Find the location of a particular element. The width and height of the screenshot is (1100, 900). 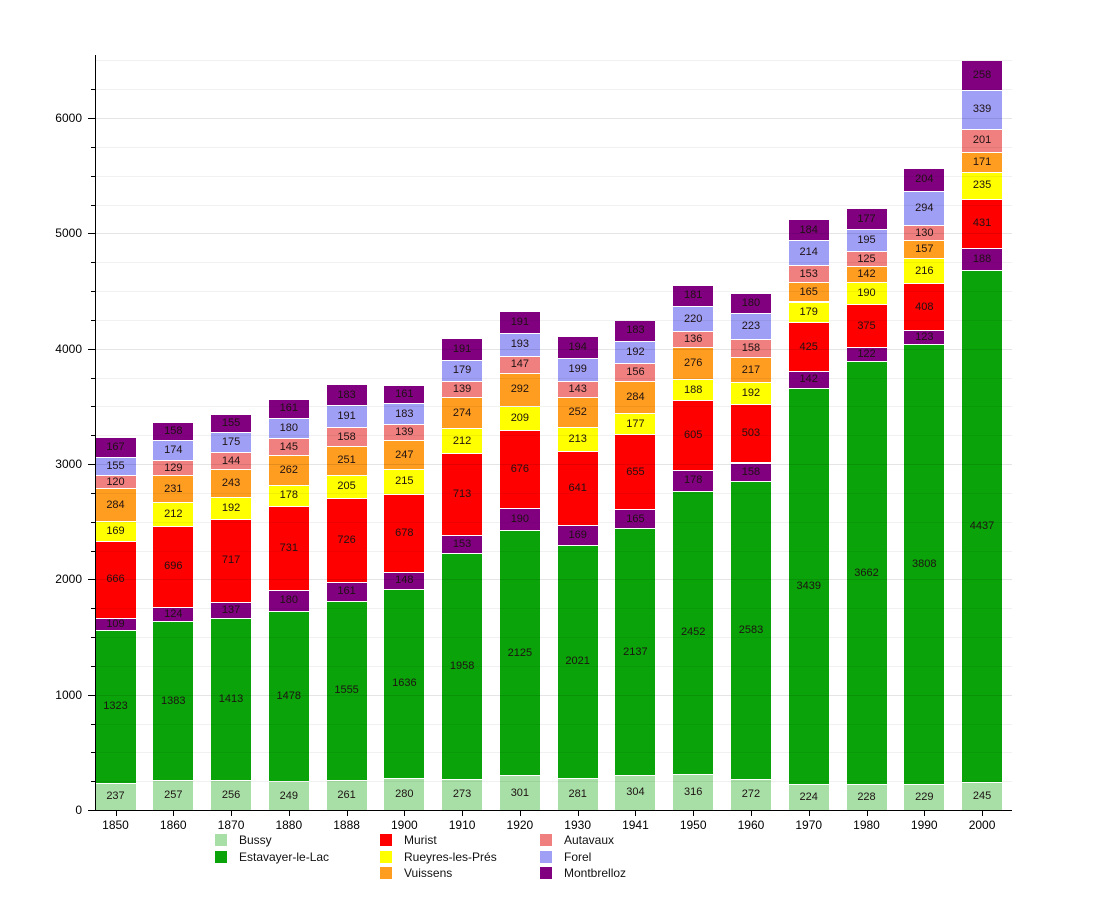

bar-segment-vuissens-1970: 165 is located at coordinates (808, 292).